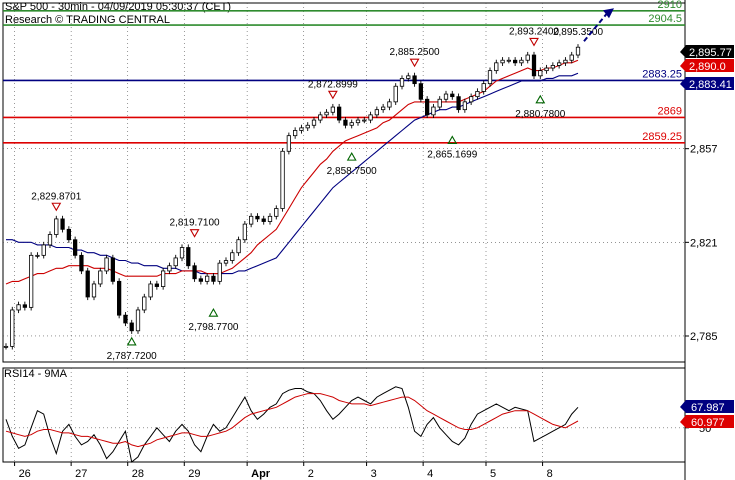 This screenshot has height=480, width=735. Describe the element at coordinates (333, 84) in the screenshot. I see `price-annotation: 2,872.8999` at that location.